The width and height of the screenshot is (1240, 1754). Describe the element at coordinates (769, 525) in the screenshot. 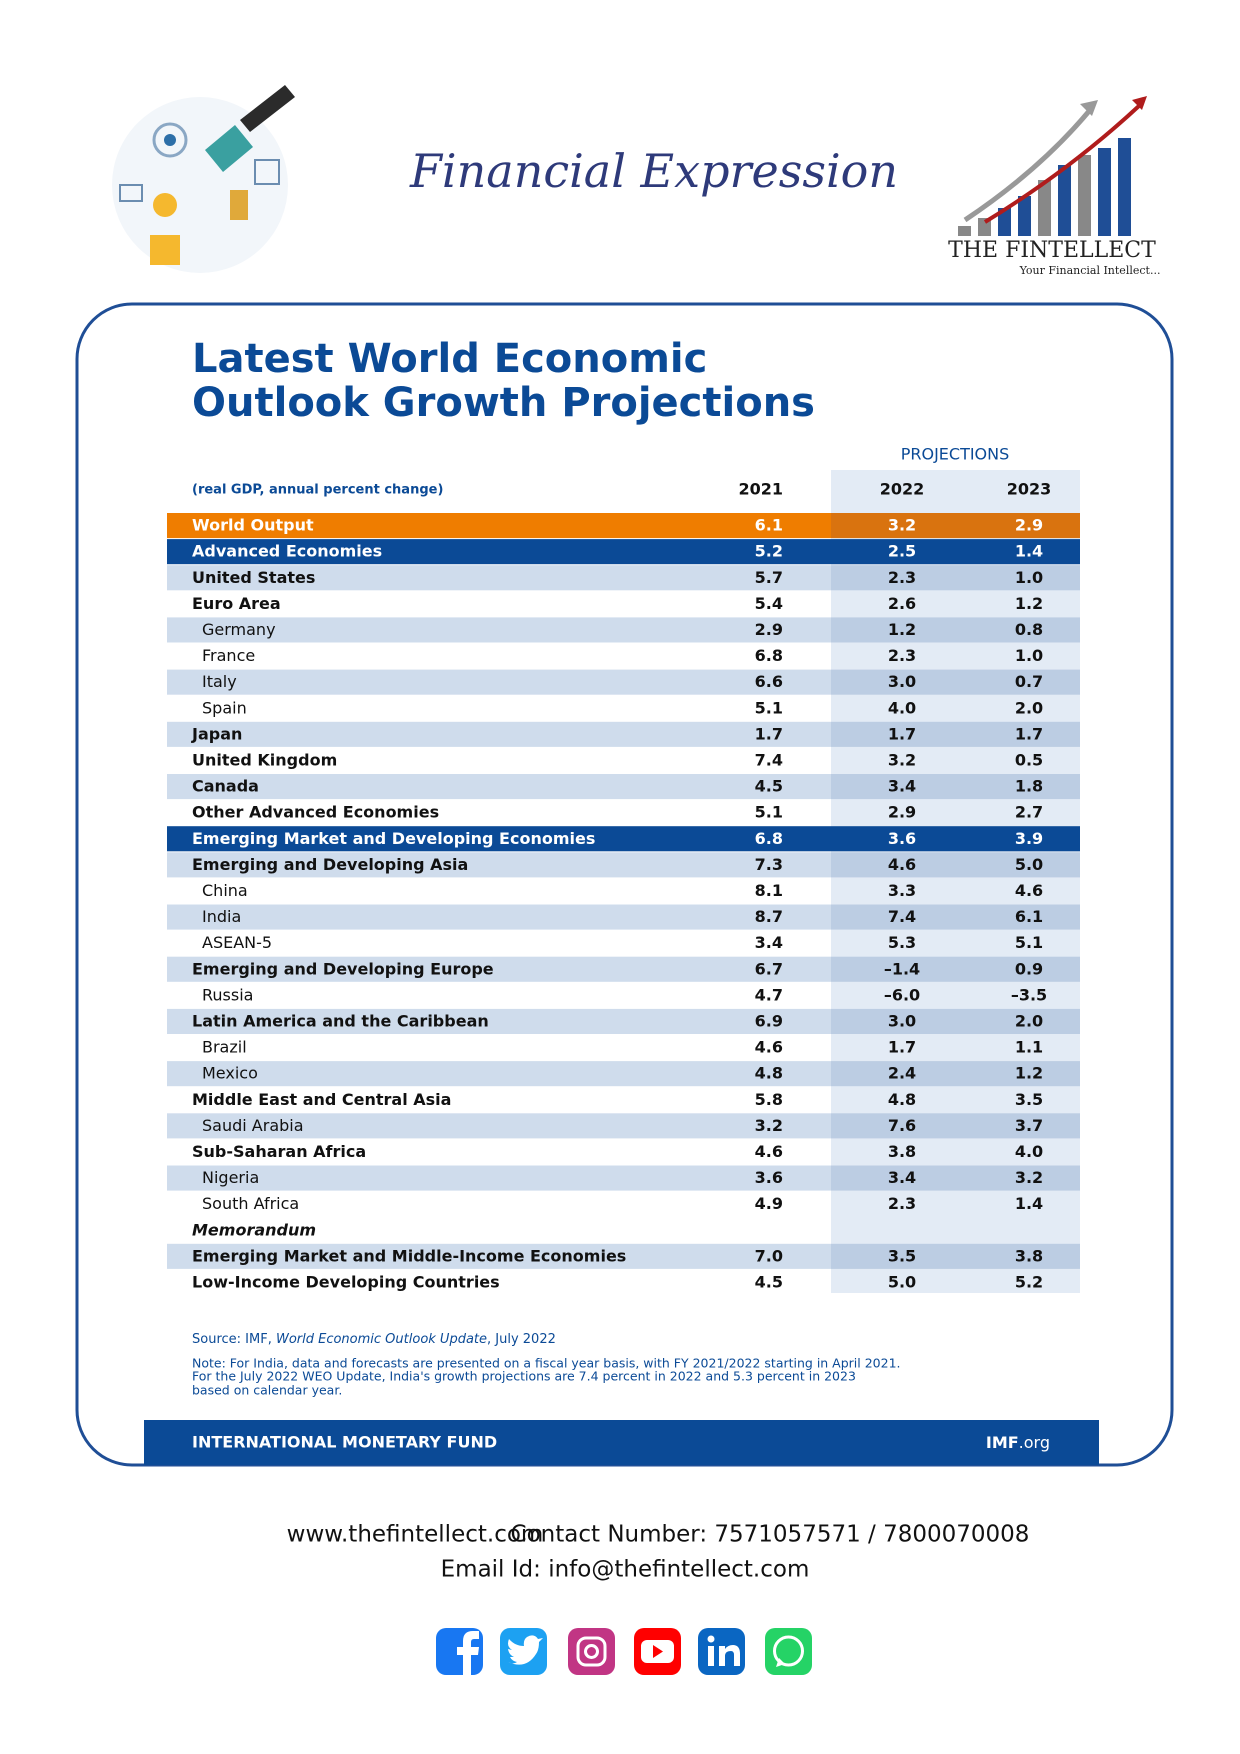

I see `cell-value: 6.1` at that location.